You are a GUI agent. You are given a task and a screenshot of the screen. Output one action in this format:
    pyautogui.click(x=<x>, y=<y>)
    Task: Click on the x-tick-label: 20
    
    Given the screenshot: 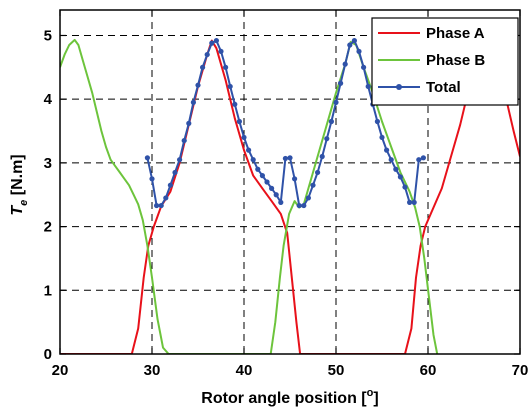 What is the action you would take?
    pyautogui.click(x=60, y=370)
    